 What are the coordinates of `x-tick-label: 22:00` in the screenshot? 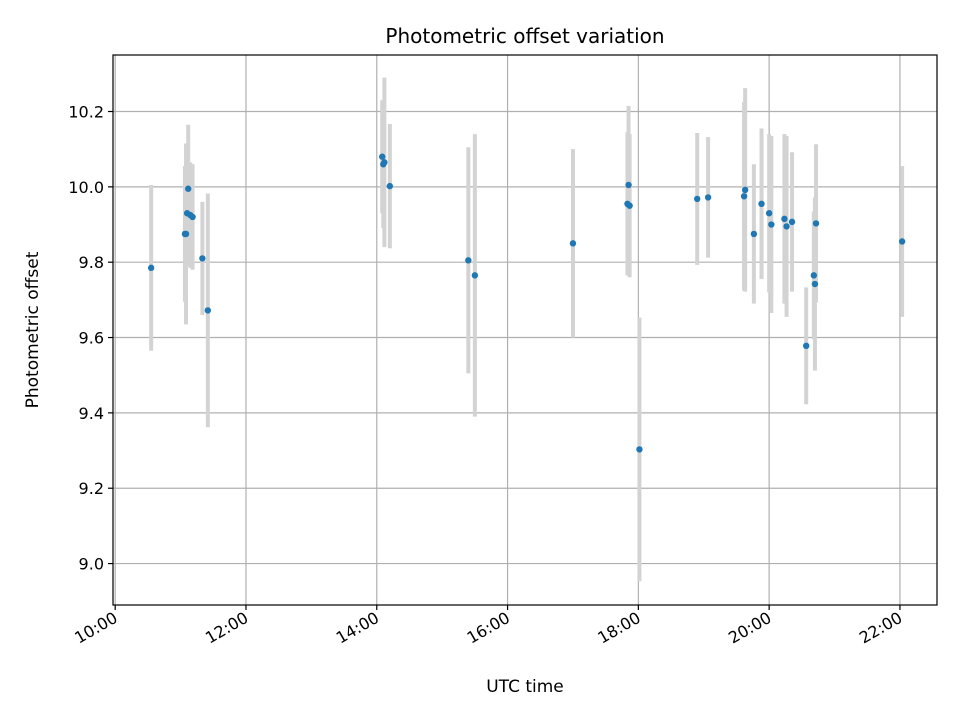 It's located at (880, 628).